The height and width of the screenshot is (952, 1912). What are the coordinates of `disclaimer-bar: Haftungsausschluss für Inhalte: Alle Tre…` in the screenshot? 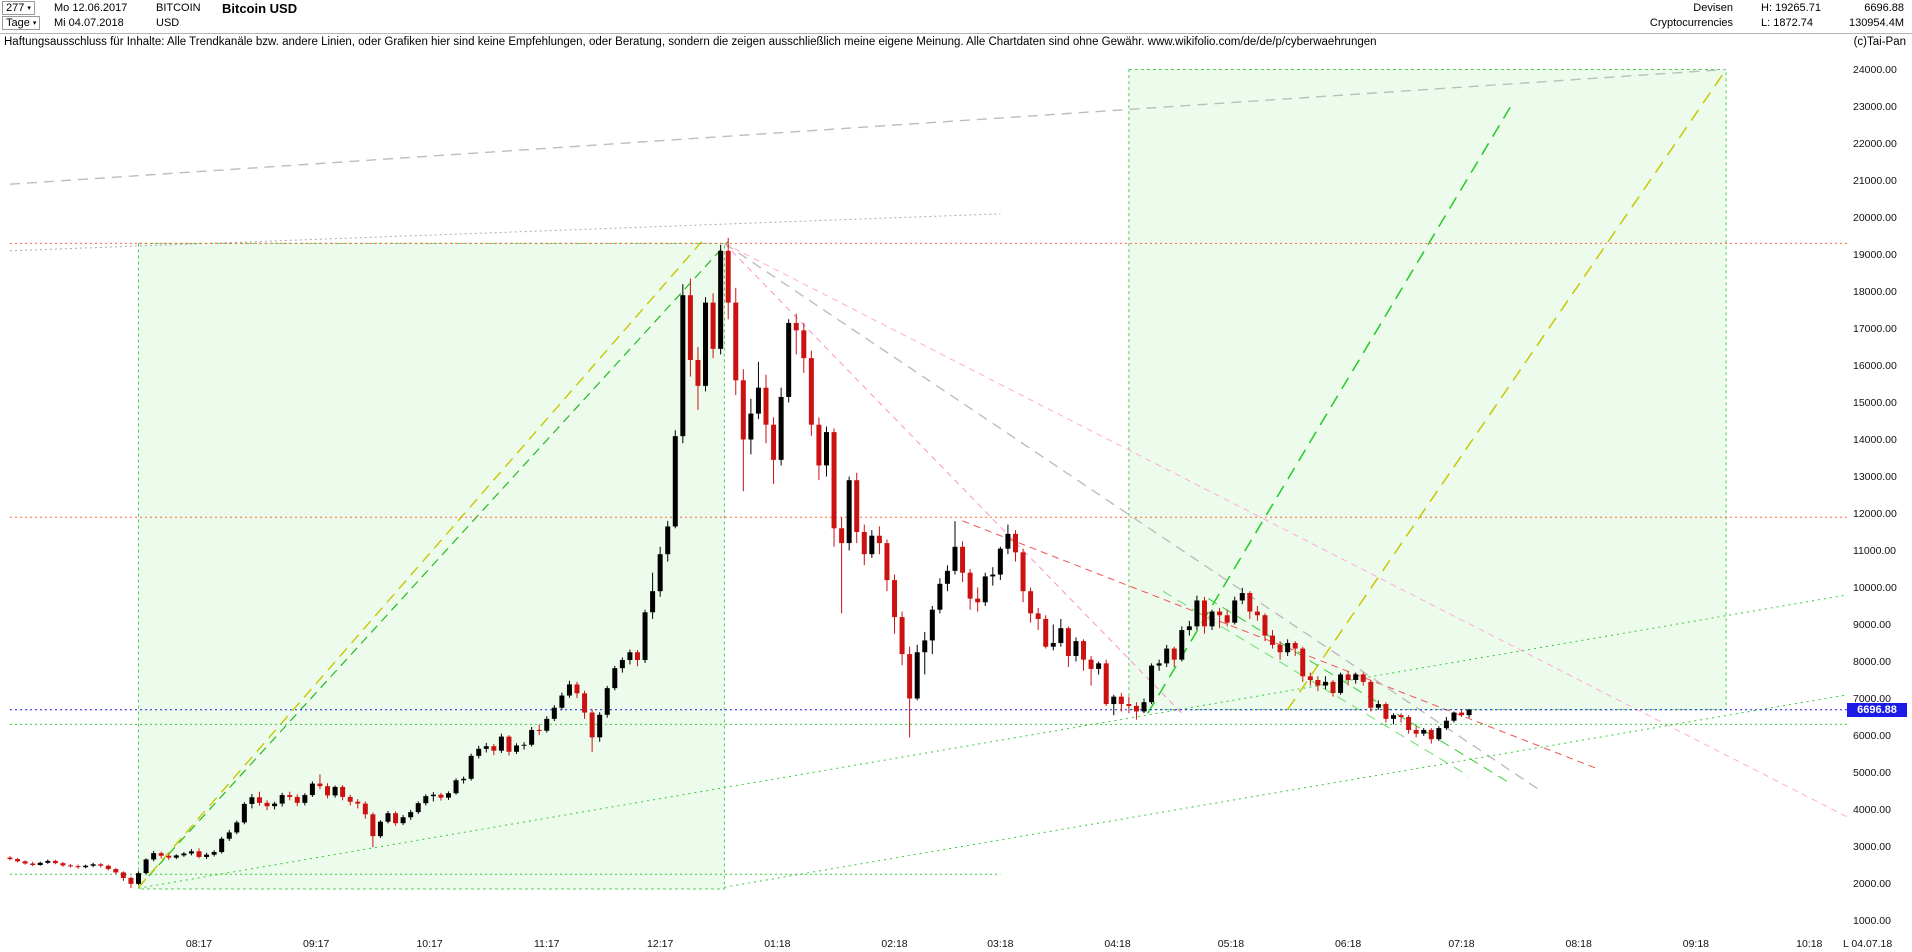 It's located at (956, 43).